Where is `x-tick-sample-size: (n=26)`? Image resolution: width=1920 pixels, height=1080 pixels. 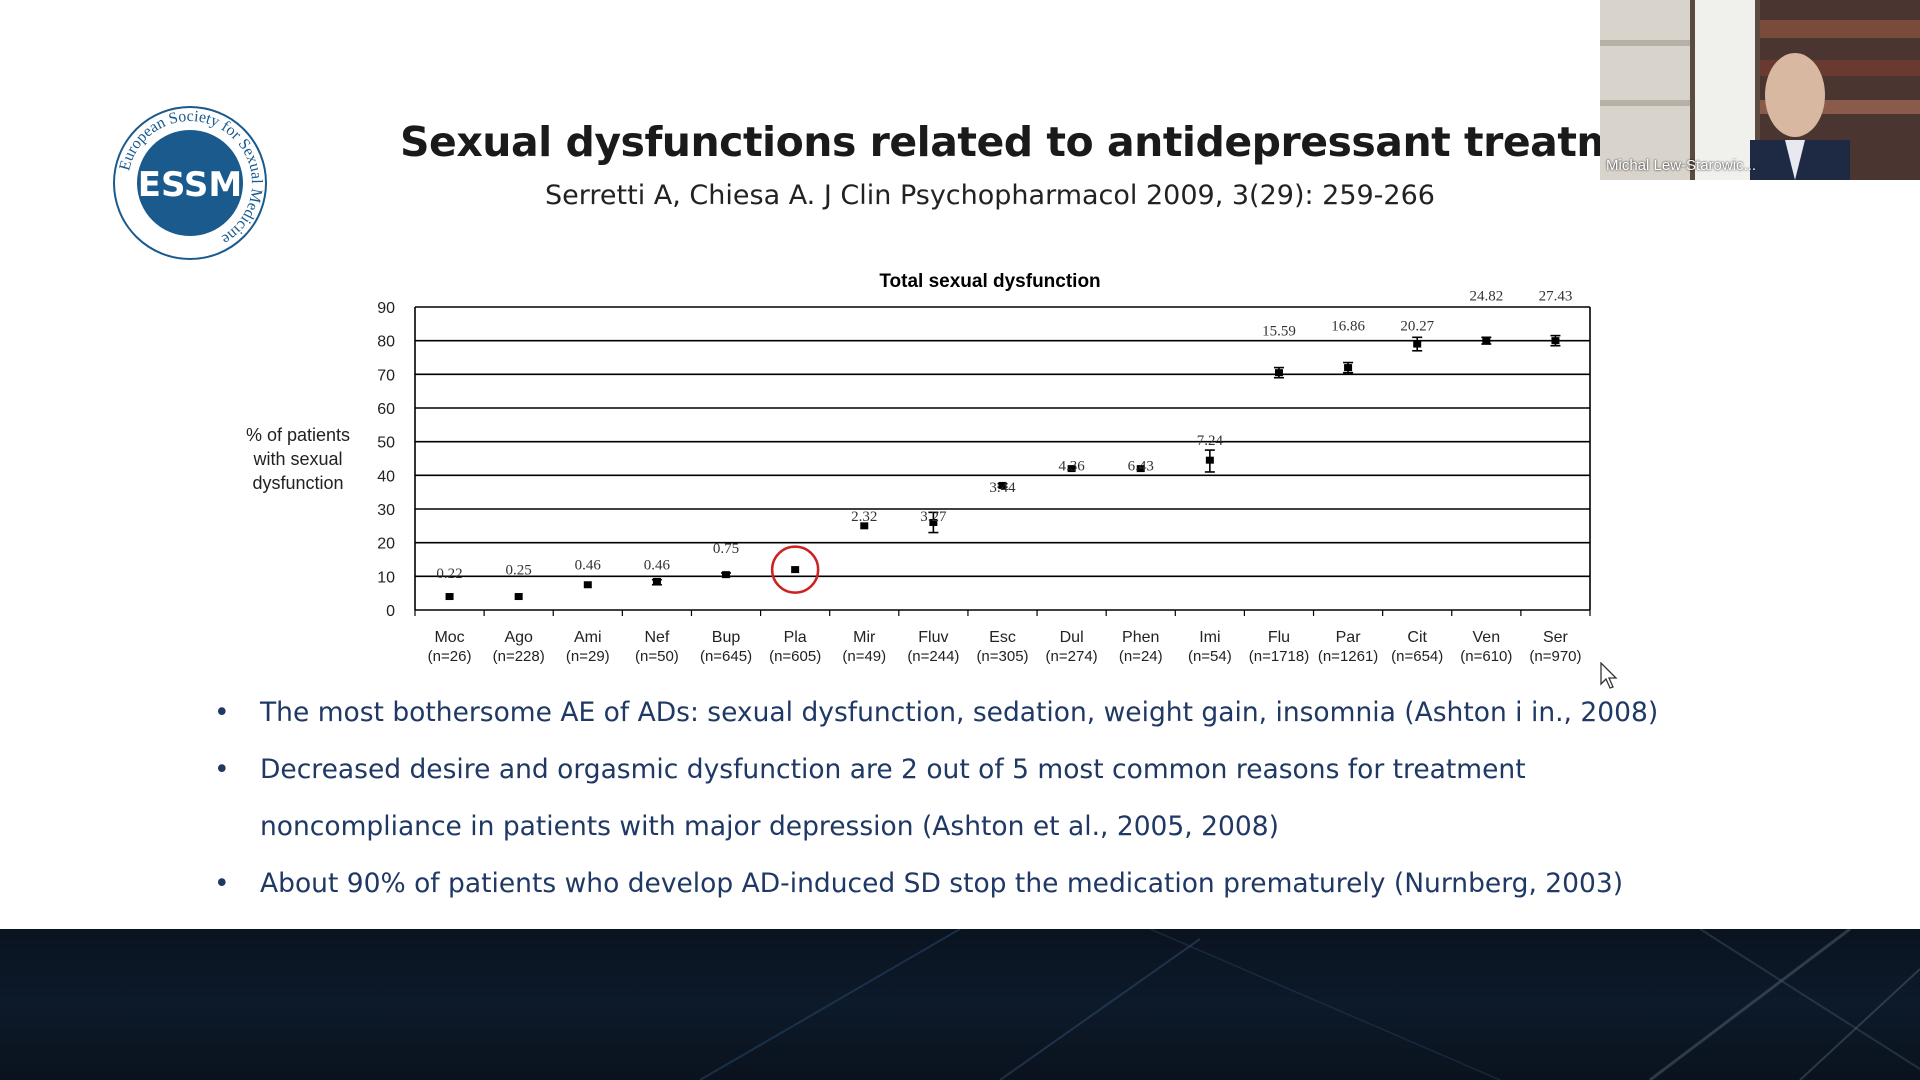
x-tick-sample-size: (n=26) is located at coordinates (450, 656).